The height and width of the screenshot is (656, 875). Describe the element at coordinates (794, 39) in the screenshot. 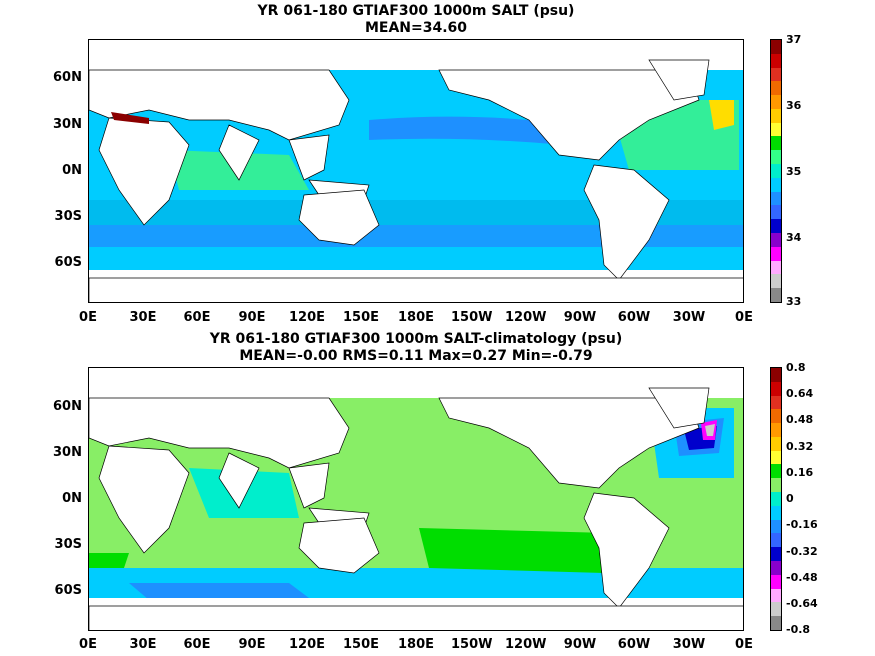

I see `top-colorbar-label: 37` at that location.